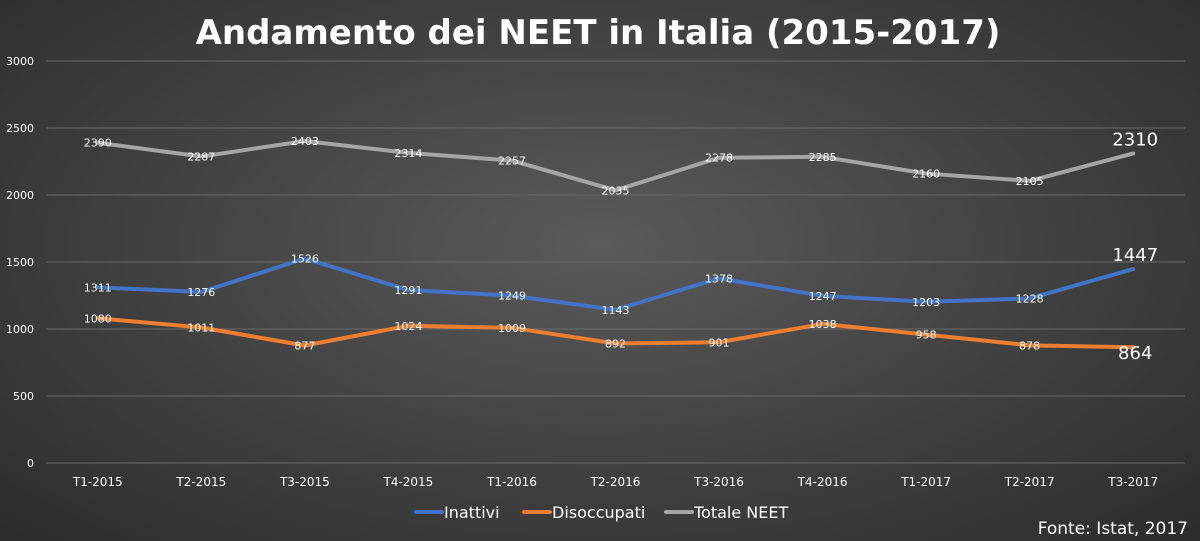  I want to click on x-tick-label: T3-2017, so click(1132, 482).